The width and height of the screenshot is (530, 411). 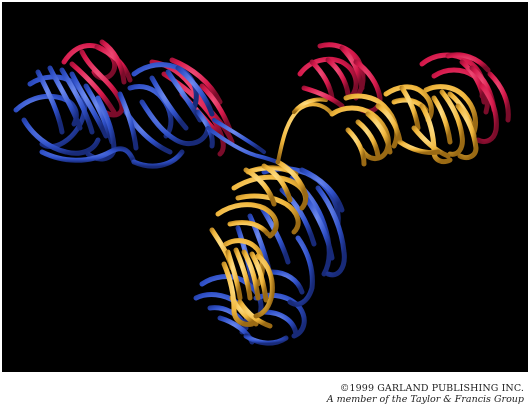 I want to click on right-hinge-loop, so click(x=305, y=130).